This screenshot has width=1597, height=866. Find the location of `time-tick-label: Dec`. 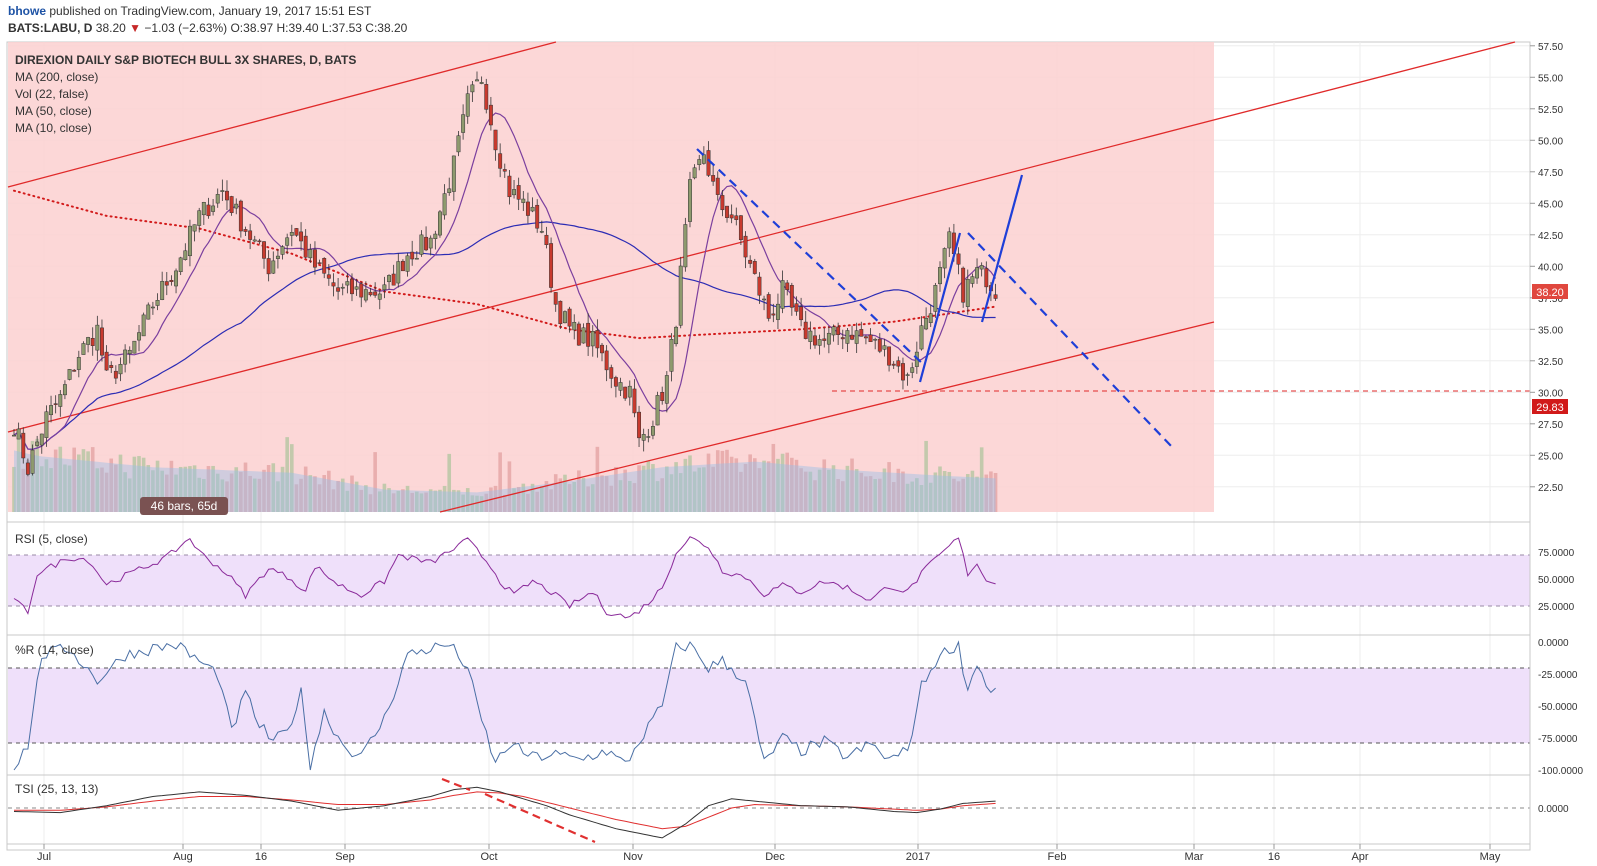

time-tick-label: Dec is located at coordinates (775, 857).